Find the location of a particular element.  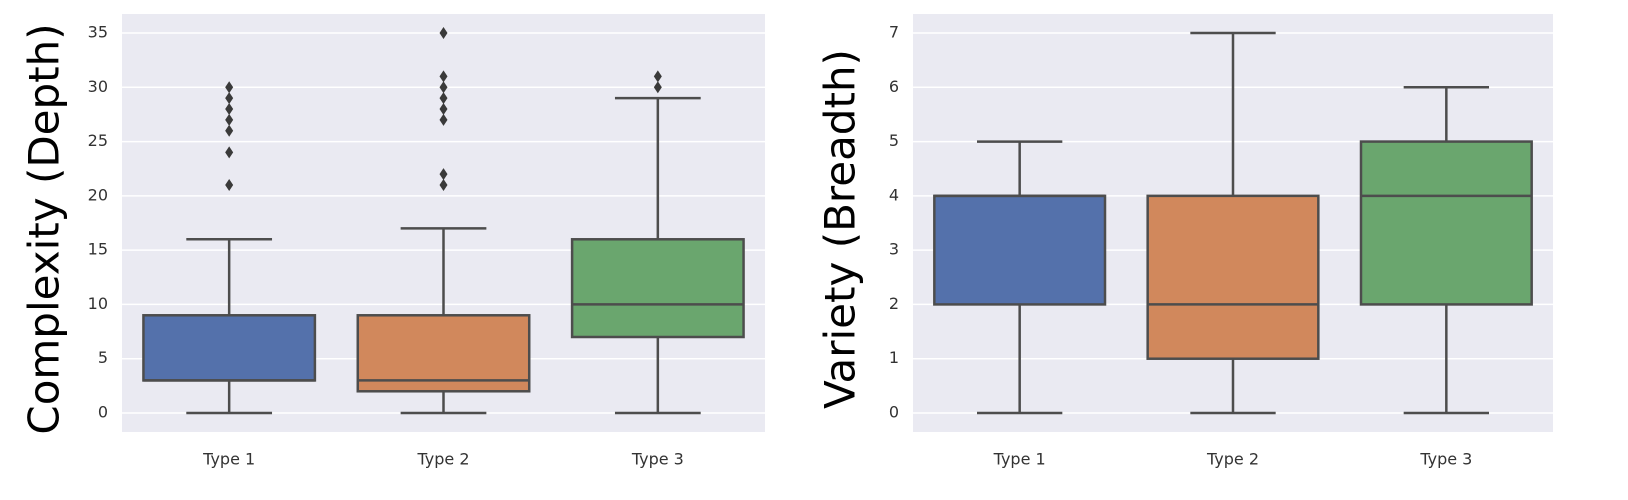

y-tick-label: 3 is located at coordinates (894, 249).